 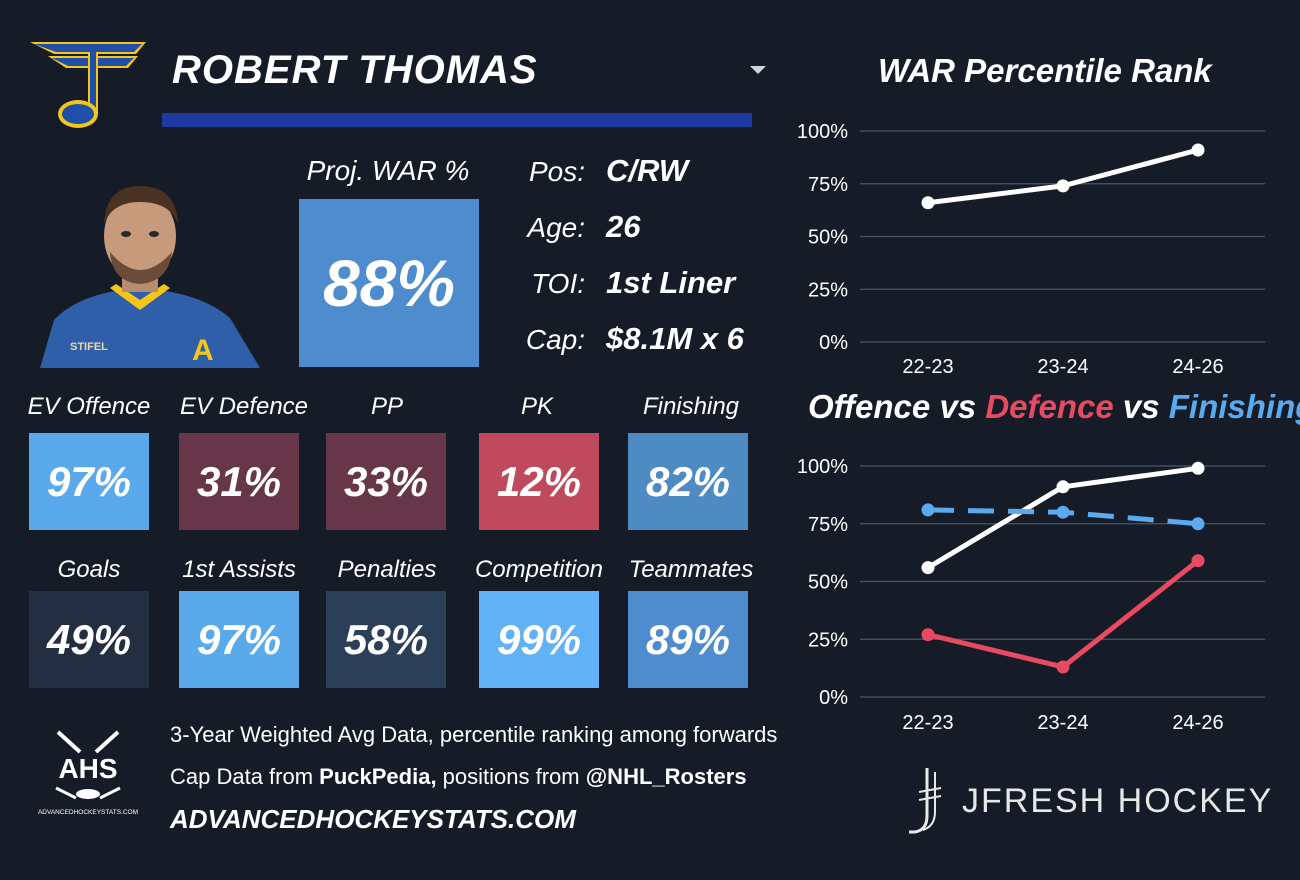 I want to click on series-line-defence, so click(x=1063, y=614).